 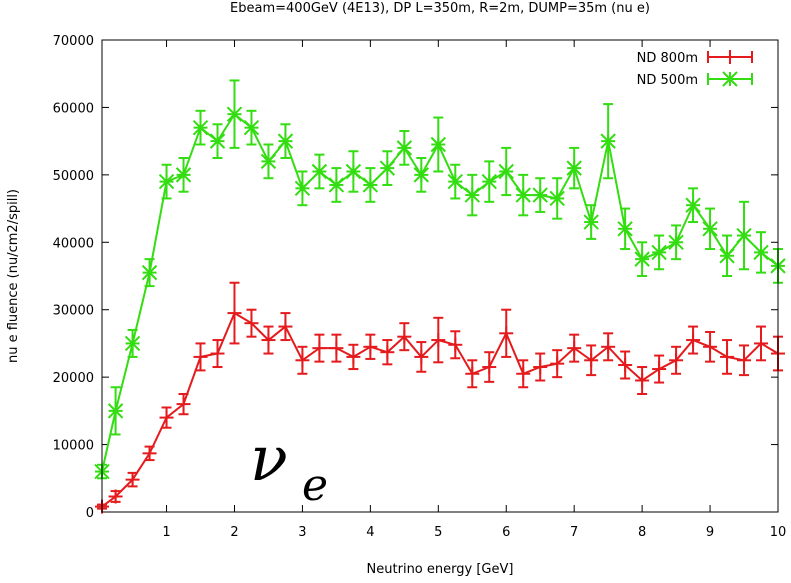 I want to click on y-tick-label: 30000, so click(x=73, y=311).